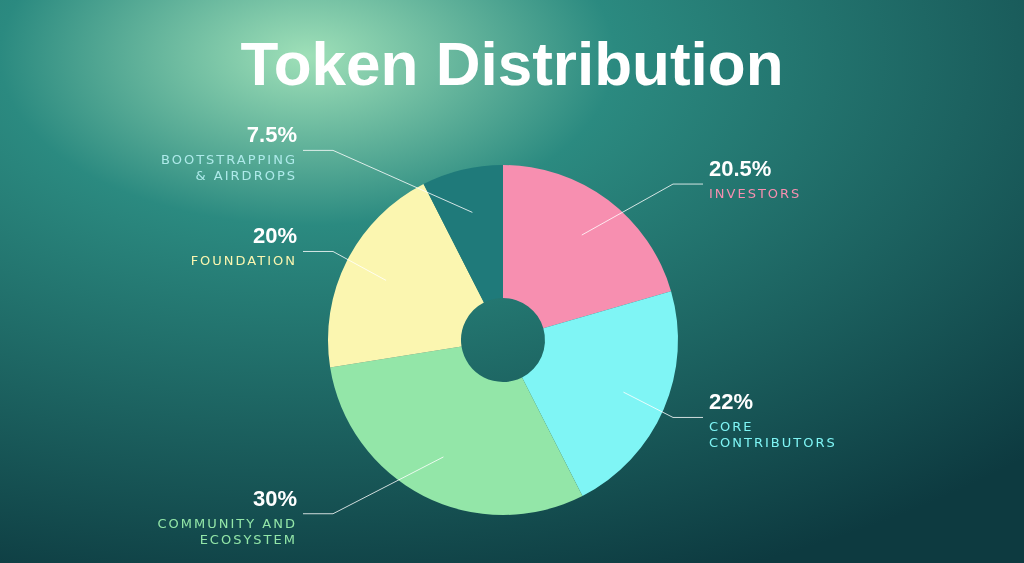 The image size is (1024, 563). Describe the element at coordinates (740, 169) in the screenshot. I see `data-label: 20.5%` at that location.